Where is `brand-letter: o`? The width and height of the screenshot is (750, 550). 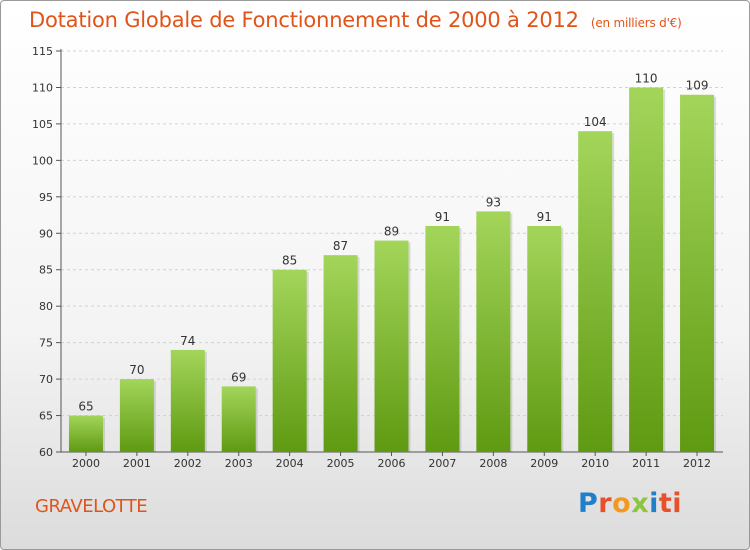 brand-letter: o is located at coordinates (622, 503).